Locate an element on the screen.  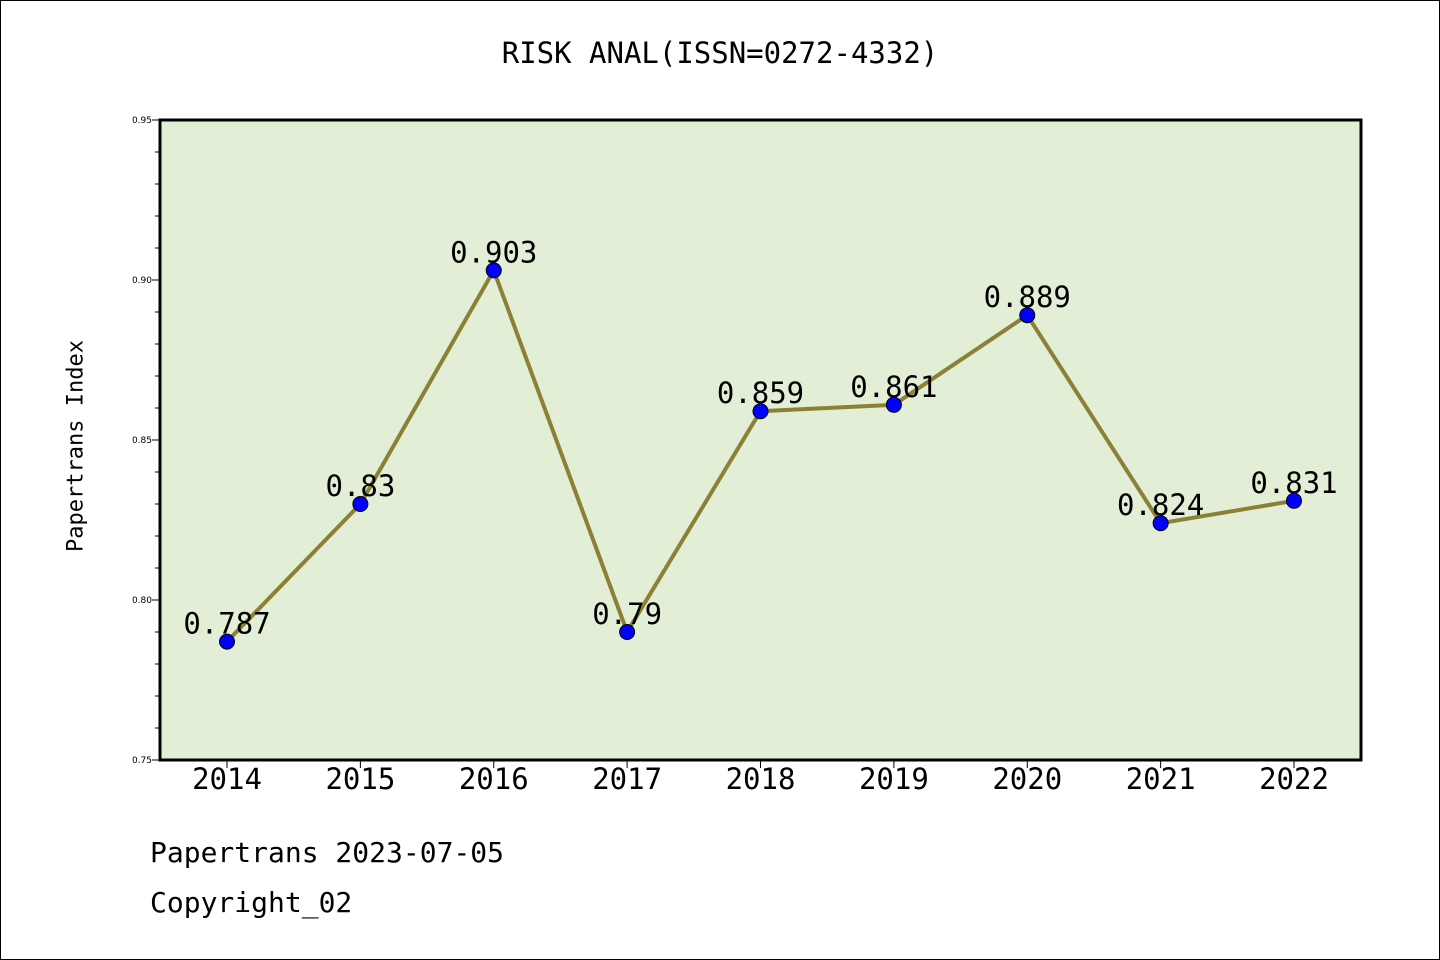
data-label: 0.903 is located at coordinates (493, 252).